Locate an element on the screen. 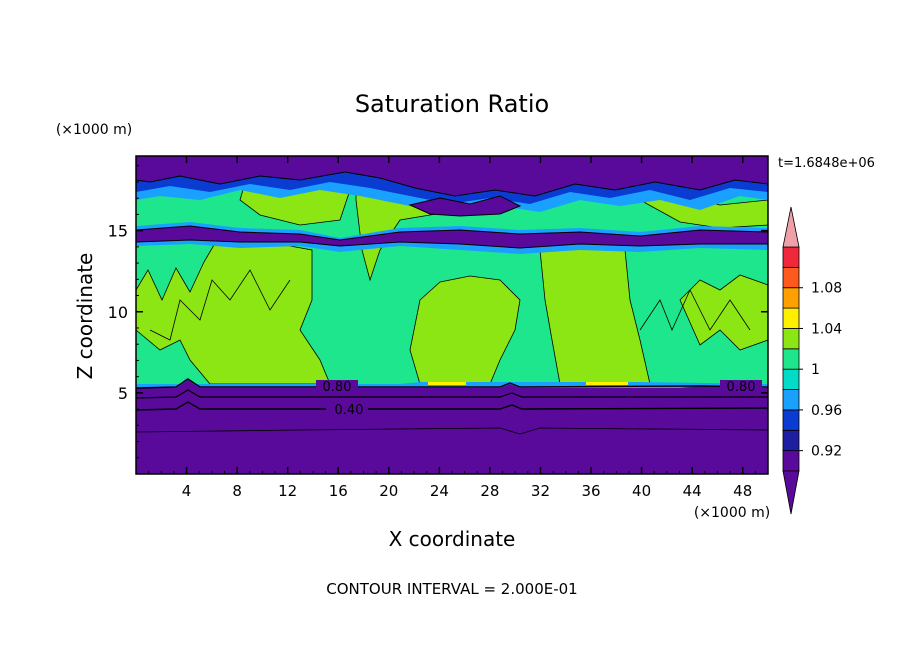 The height and width of the screenshot is (654, 904). y-tick-label: 5 is located at coordinates (123, 393).